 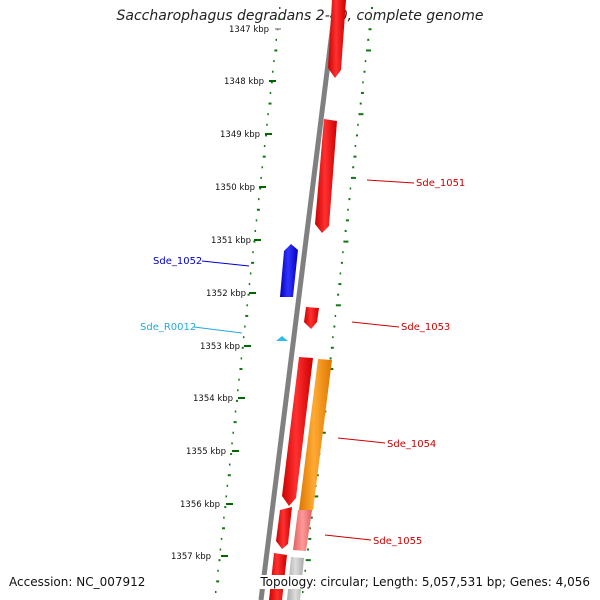 I want to click on tick-label: 1355 kbp, so click(x=206, y=452).